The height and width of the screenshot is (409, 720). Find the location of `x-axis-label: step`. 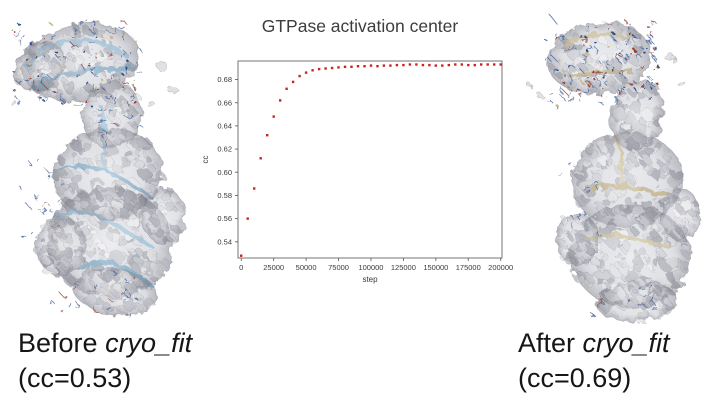

x-axis-label: step is located at coordinates (370, 279).